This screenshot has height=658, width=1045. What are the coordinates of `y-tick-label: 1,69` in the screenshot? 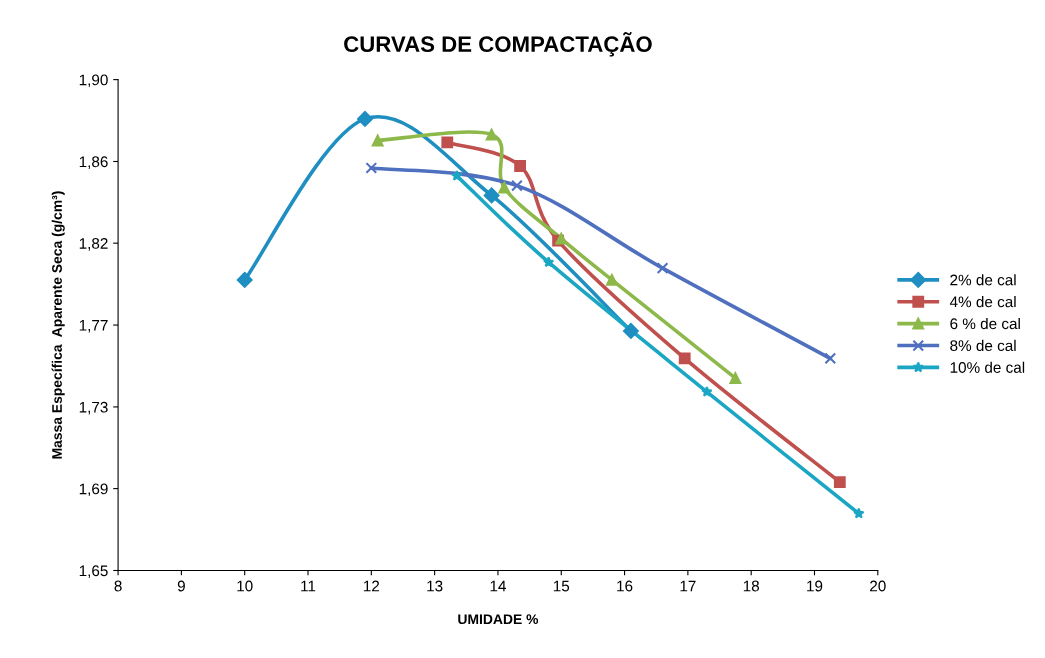 It's located at (93, 490).